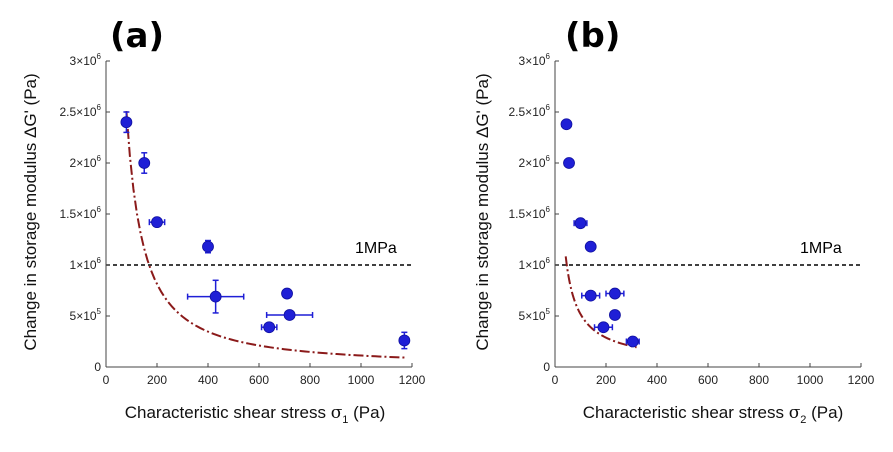 The image size is (893, 452). I want to click on x-axis-title-subscript: 2, so click(803, 420).